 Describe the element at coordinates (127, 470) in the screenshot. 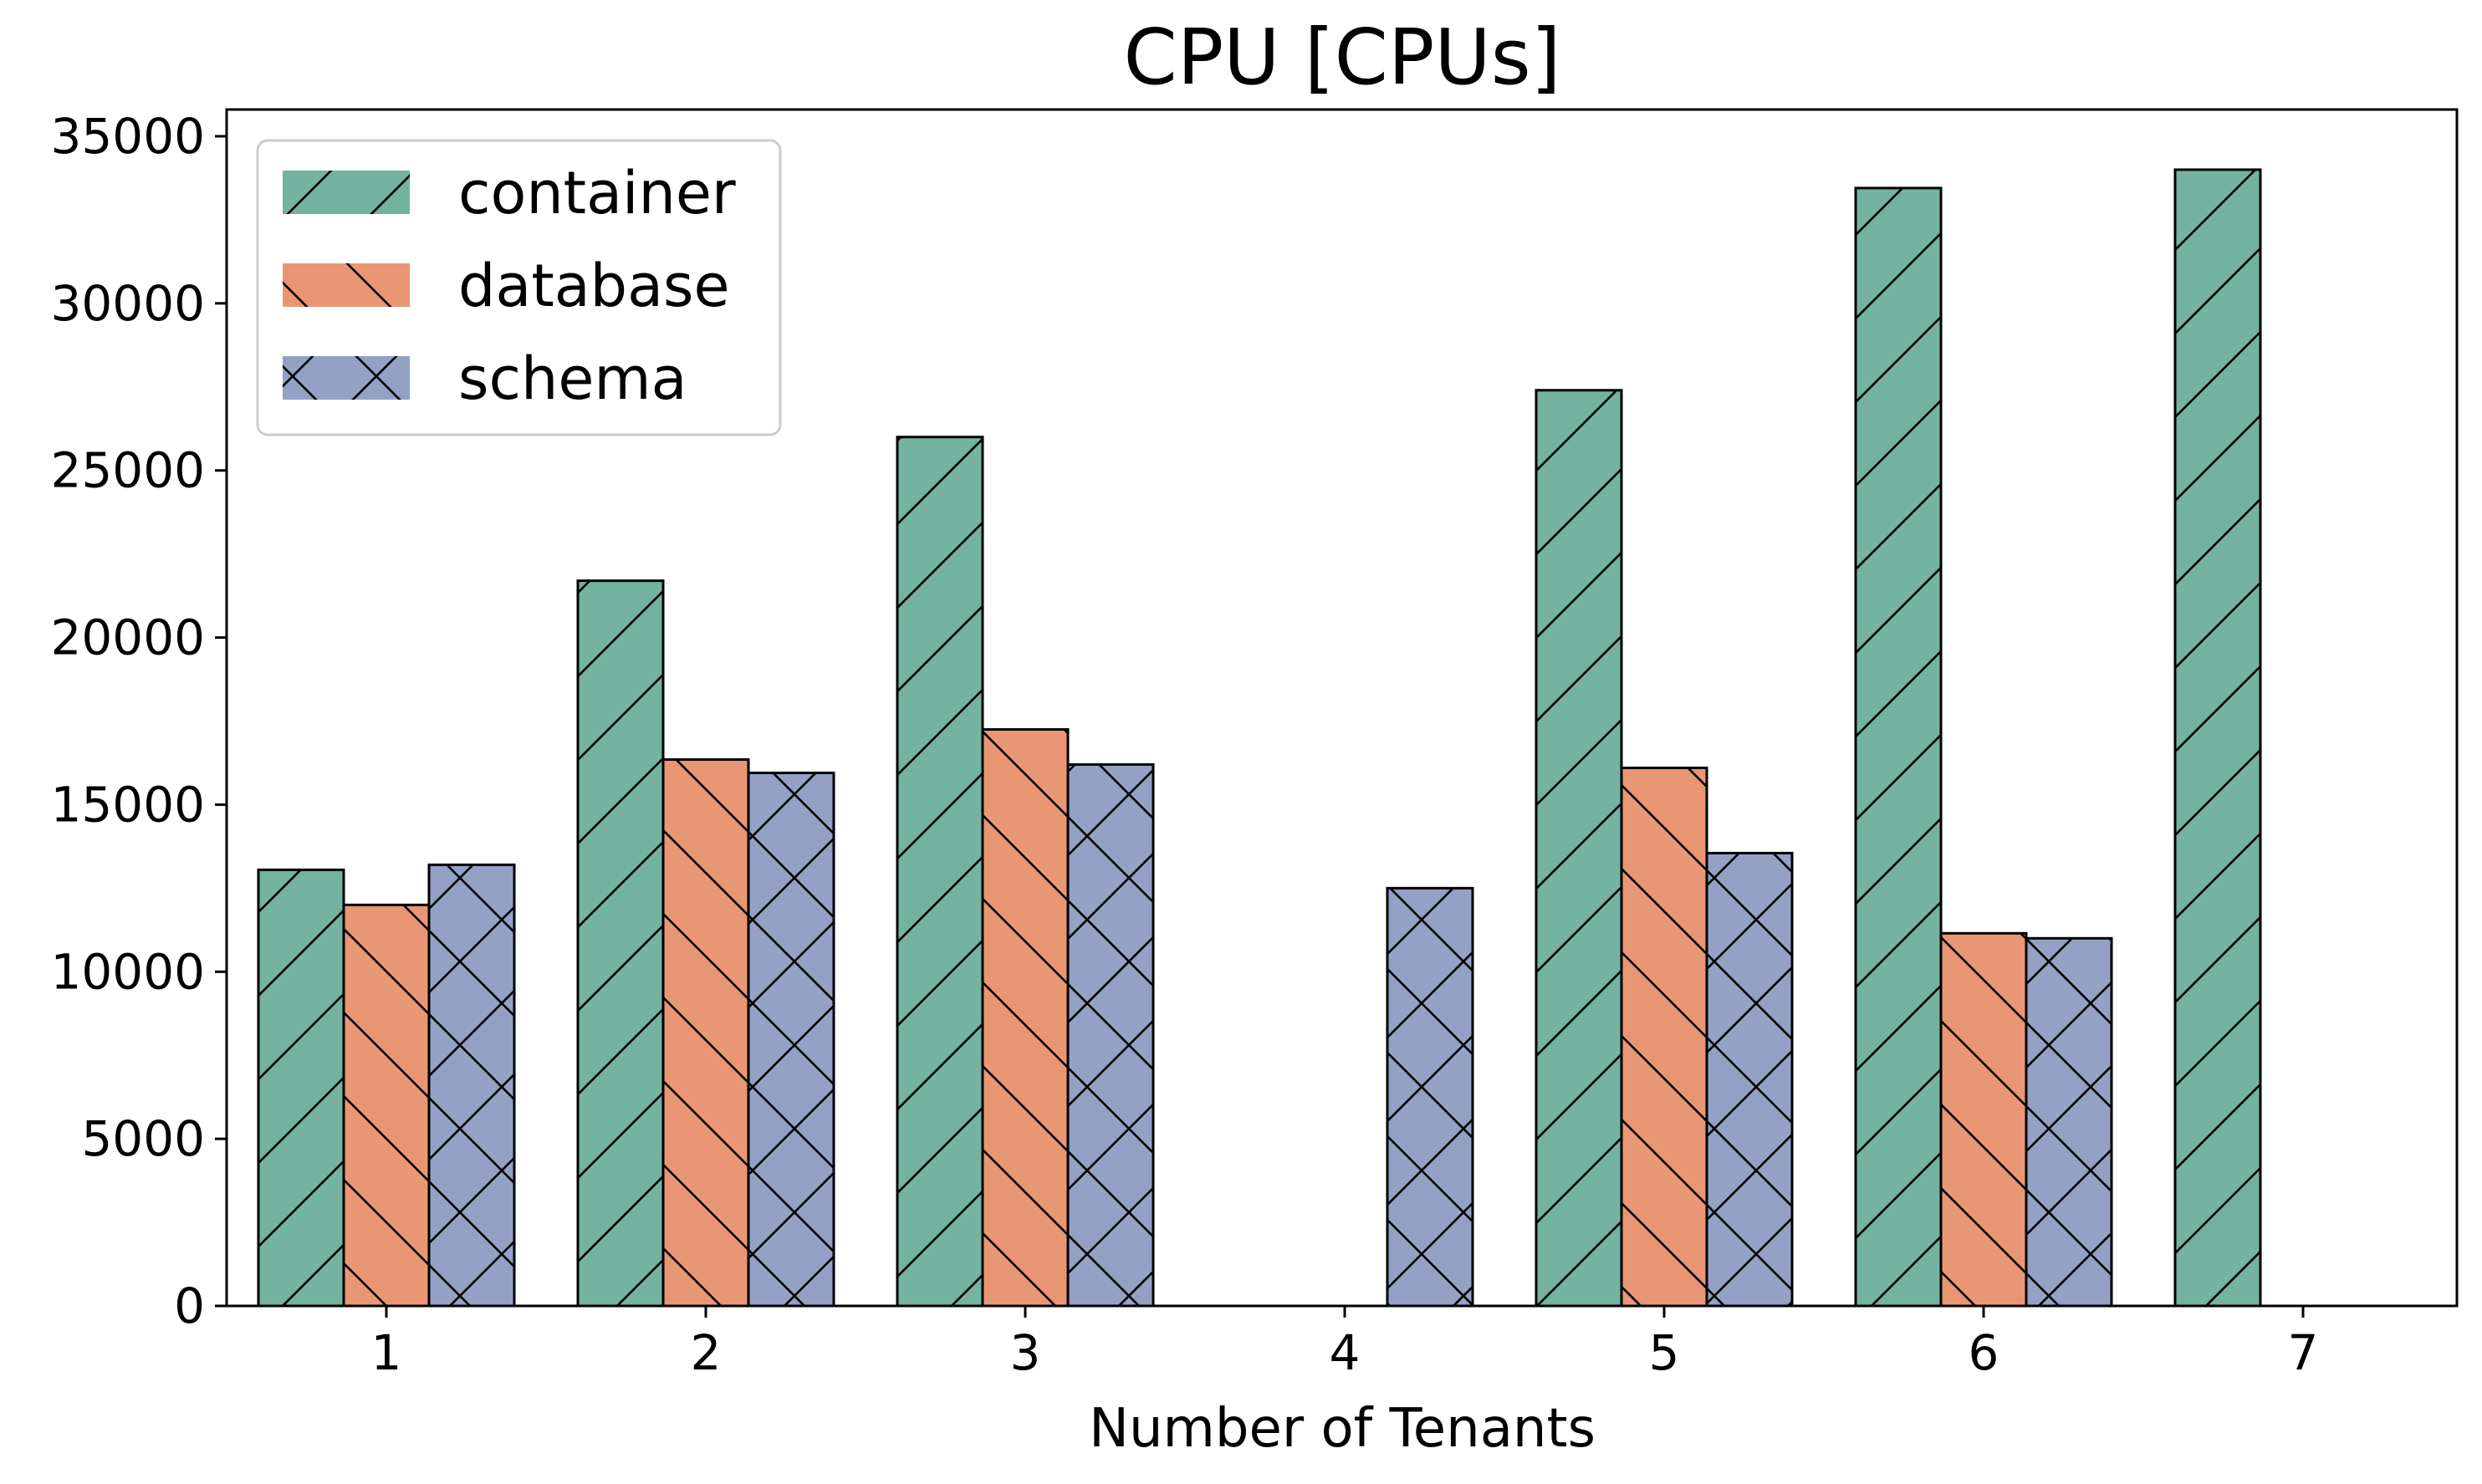

I see `y-tick-label: 25000` at that location.